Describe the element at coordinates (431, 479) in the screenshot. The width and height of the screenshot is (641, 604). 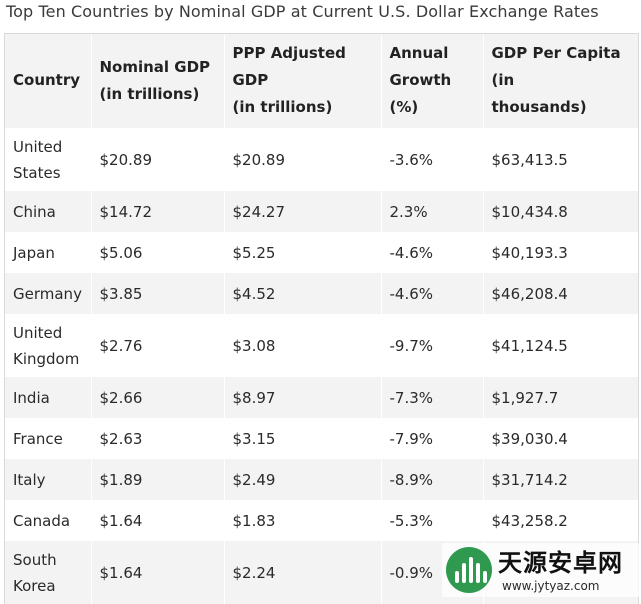
I see `cell-annual-growth: -8.9%` at that location.